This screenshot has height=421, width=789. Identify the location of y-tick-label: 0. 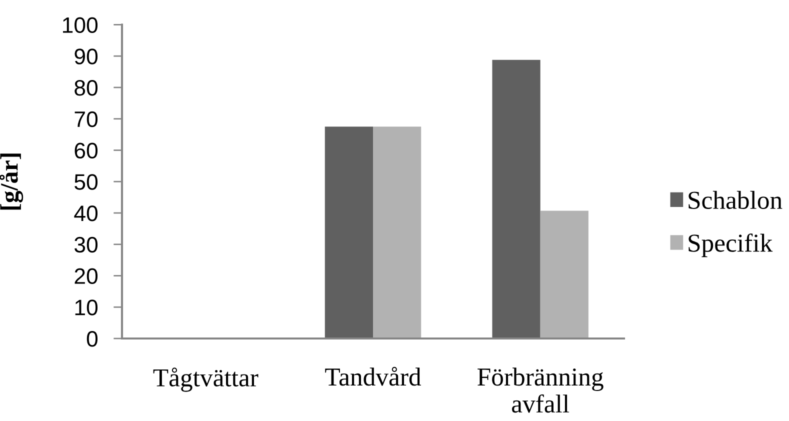
(92, 339).